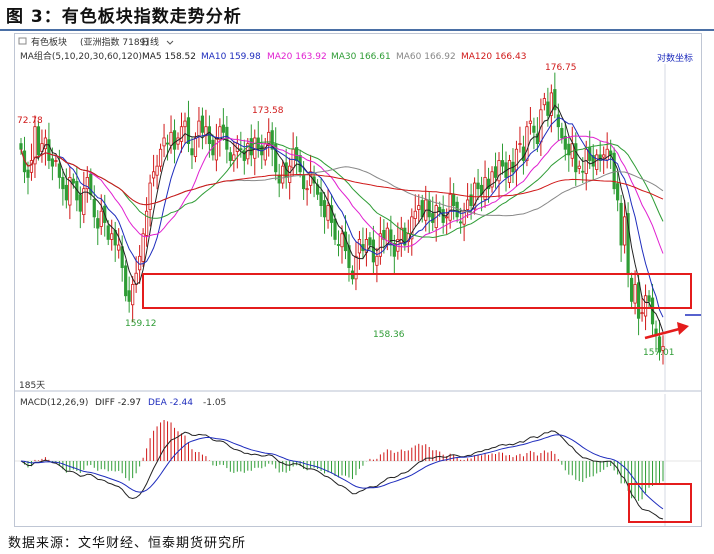  I want to click on left-edge-price-label: 72.78, so click(30, 121).